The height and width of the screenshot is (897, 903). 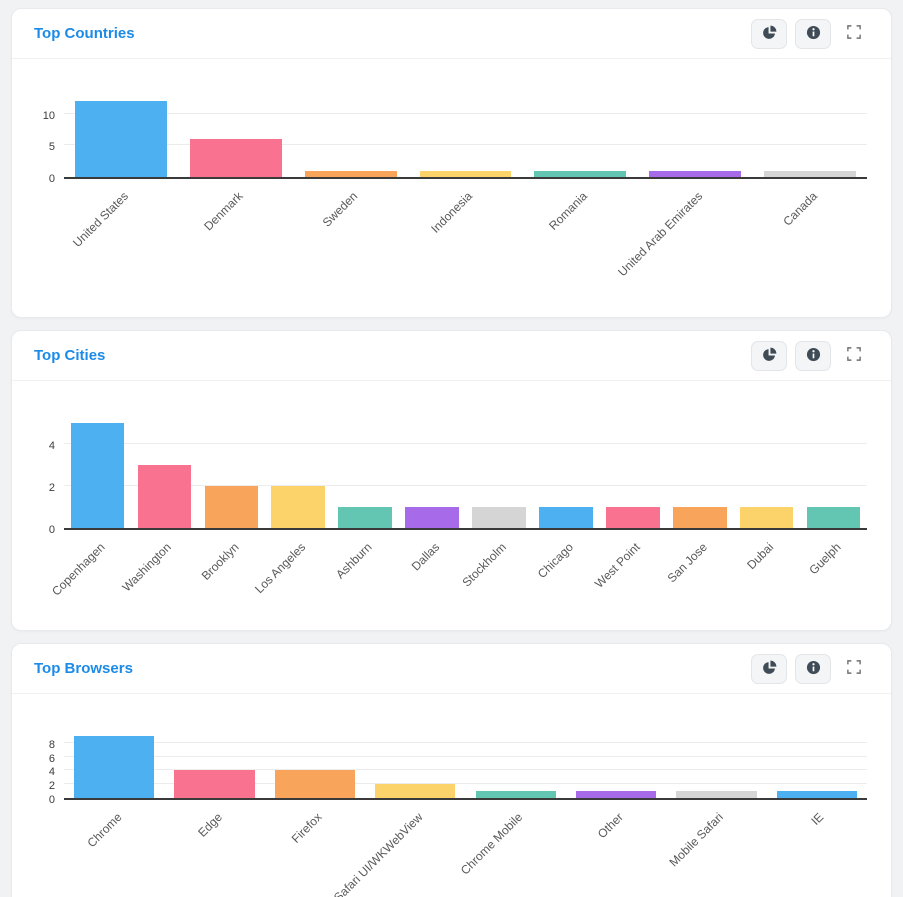 What do you see at coordinates (84, 33) in the screenshot?
I see `card-title: Top Countries` at bounding box center [84, 33].